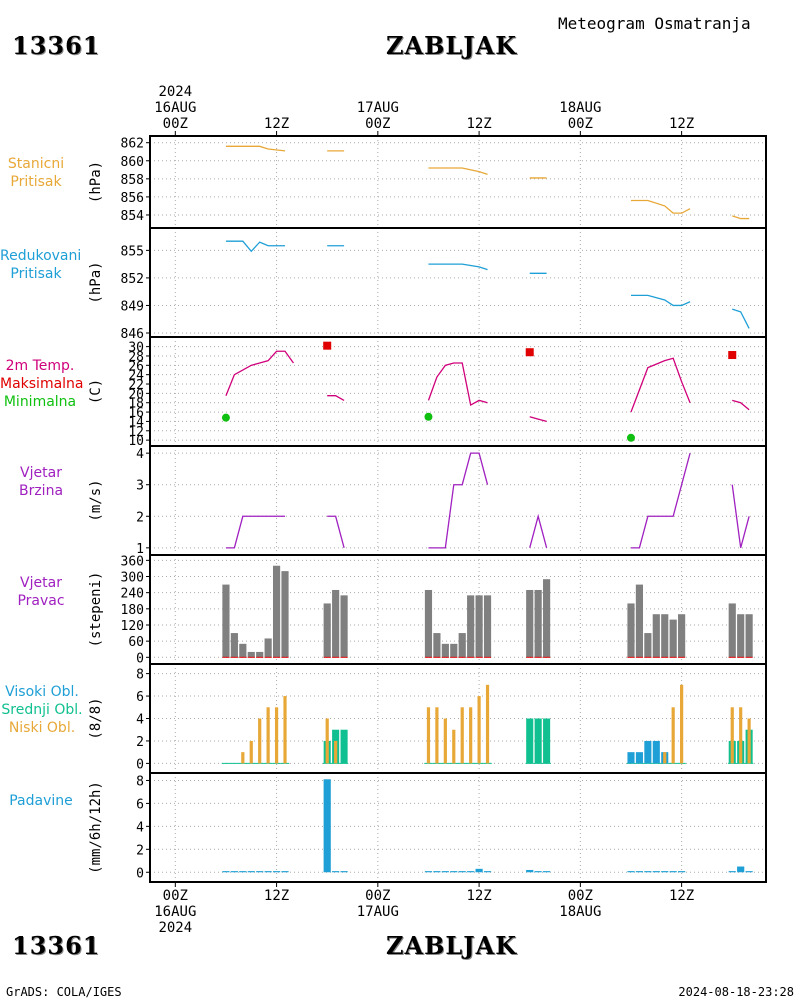 The height and width of the screenshot is (1000, 800). Describe the element at coordinates (41, 265) in the screenshot. I see `panel-label-reduced-pressure: Redukovani Pritisak` at that location.